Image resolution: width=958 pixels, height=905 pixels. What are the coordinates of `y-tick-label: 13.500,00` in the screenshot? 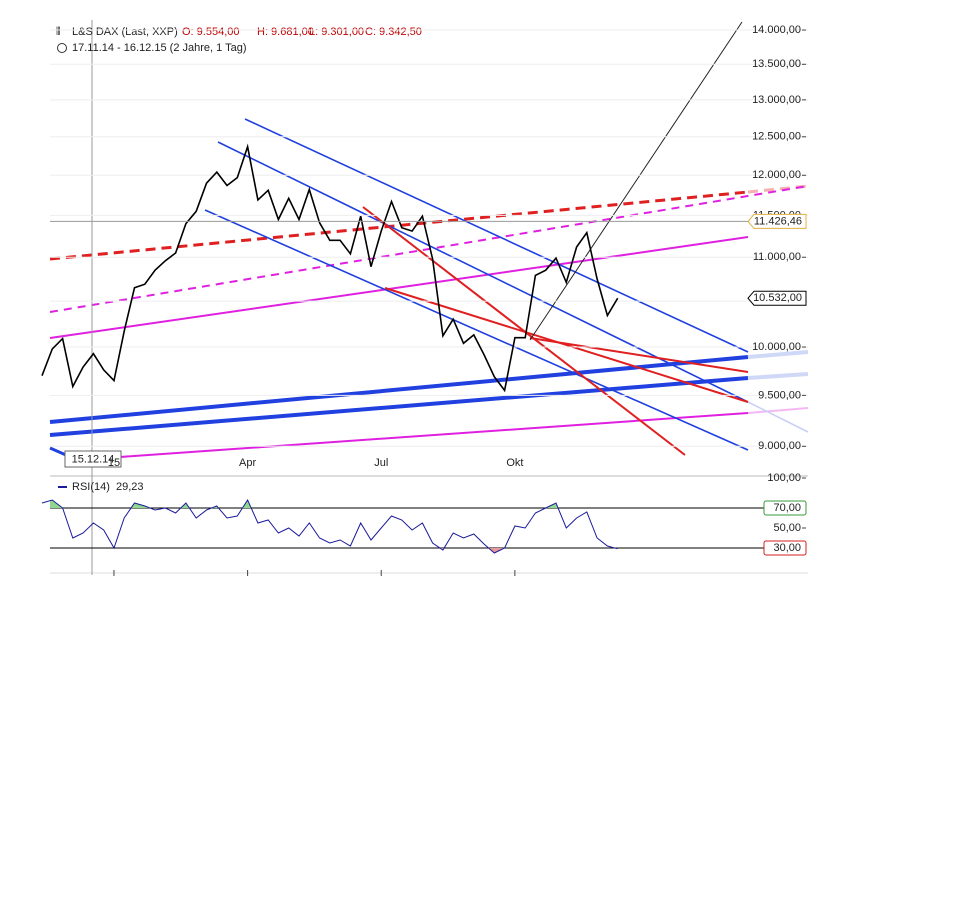 It's located at (776, 64).